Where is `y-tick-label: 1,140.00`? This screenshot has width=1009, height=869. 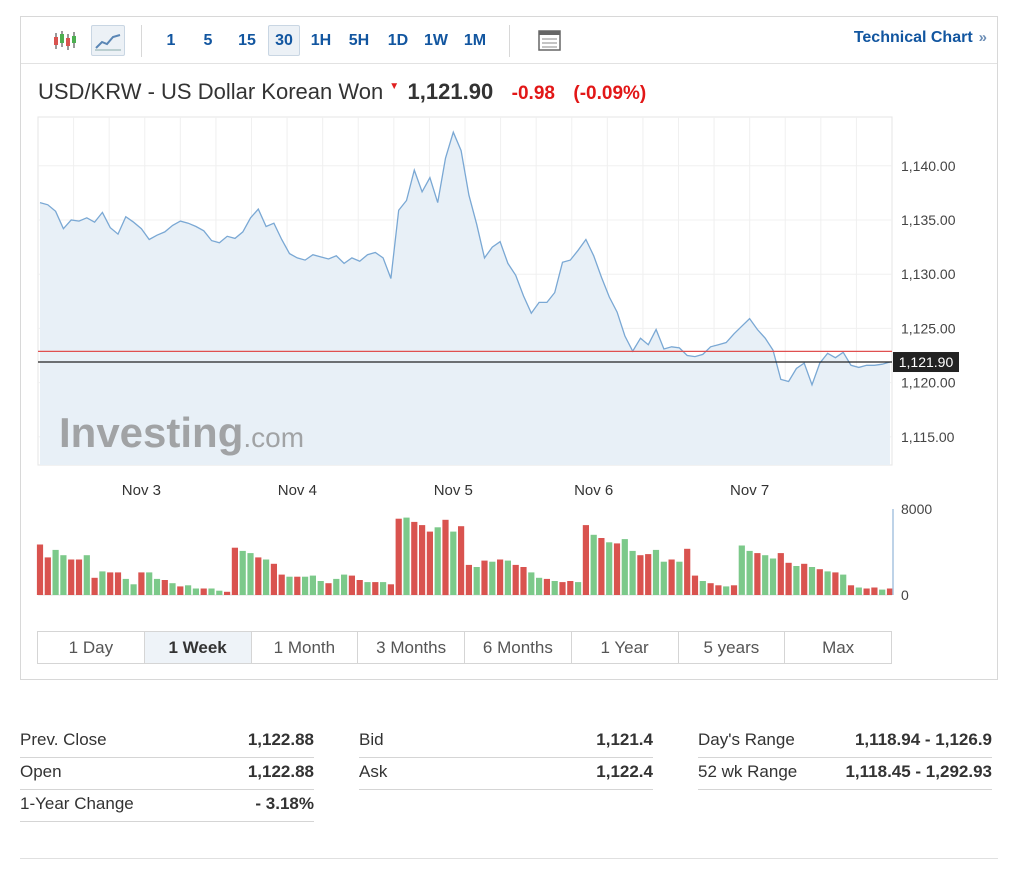
y-tick-label: 1,140.00 is located at coordinates (928, 166).